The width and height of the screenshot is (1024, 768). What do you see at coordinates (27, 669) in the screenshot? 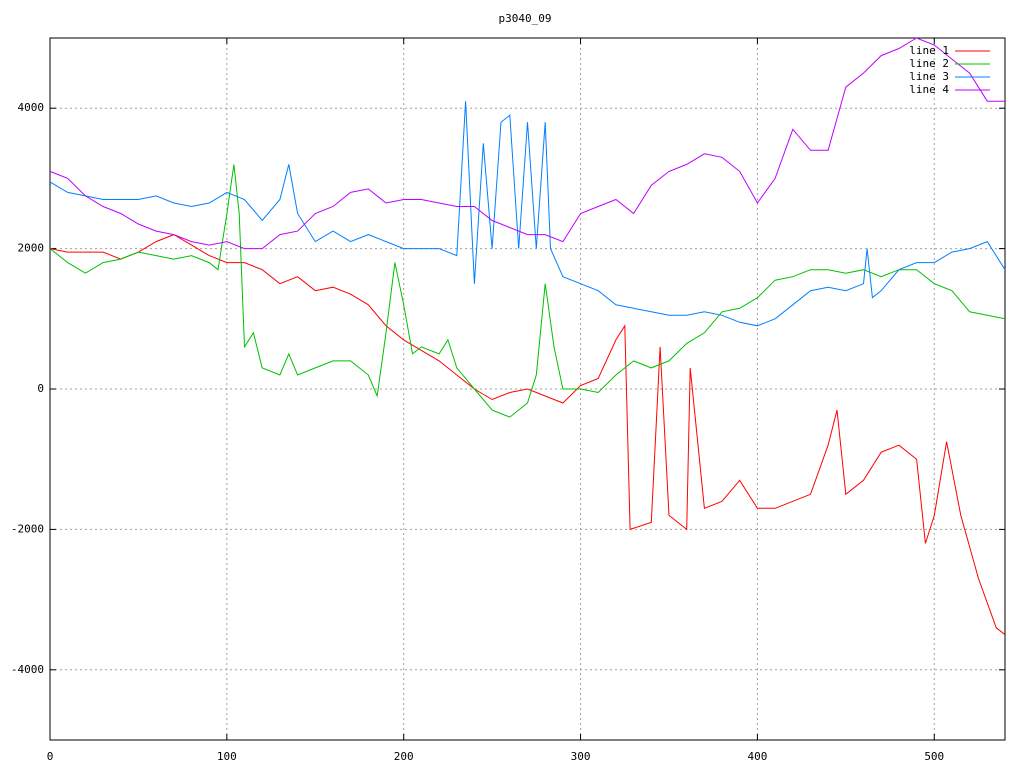
I see `y-tick-label: -4000` at bounding box center [27, 669].